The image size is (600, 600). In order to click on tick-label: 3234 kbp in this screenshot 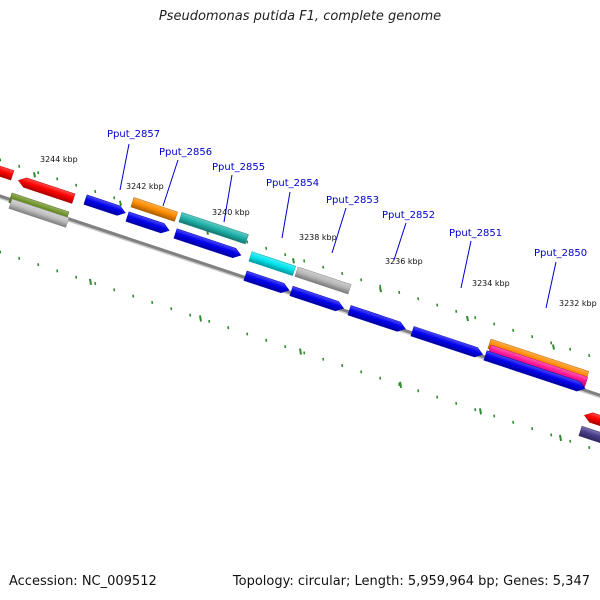, I will do `click(491, 283)`.